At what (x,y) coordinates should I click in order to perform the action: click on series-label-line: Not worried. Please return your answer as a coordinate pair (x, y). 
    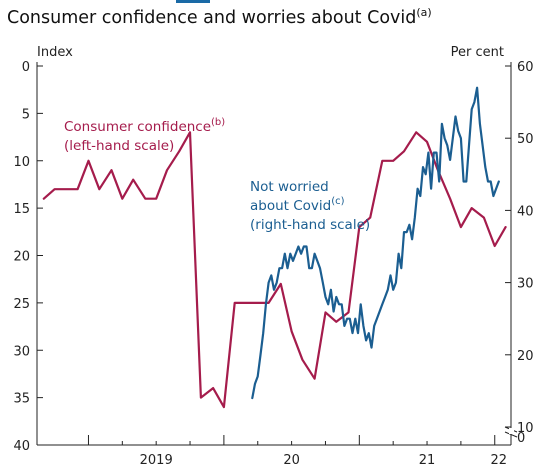
    Looking at the image, I should click on (289, 187).